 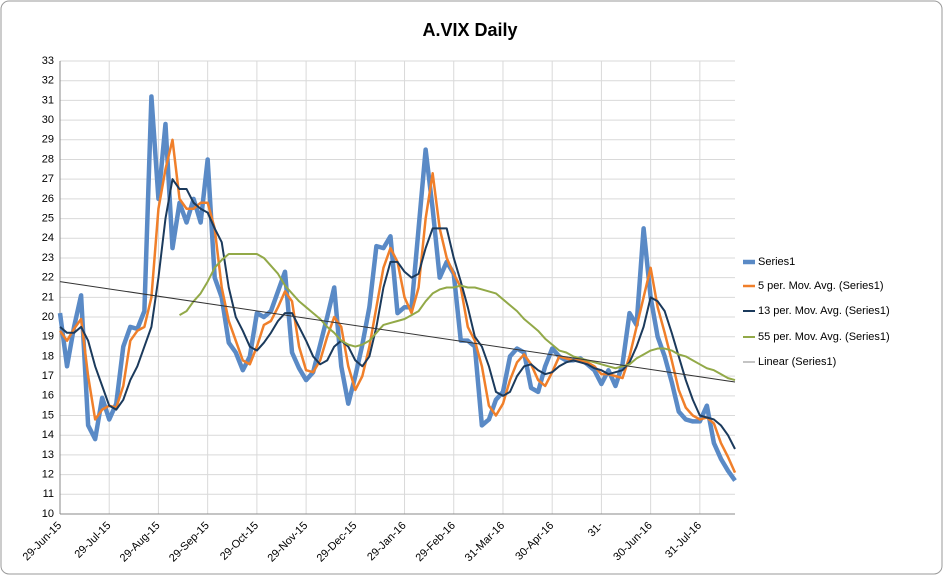 What do you see at coordinates (48, 278) in the screenshot?
I see `y-tick-label: 22` at bounding box center [48, 278].